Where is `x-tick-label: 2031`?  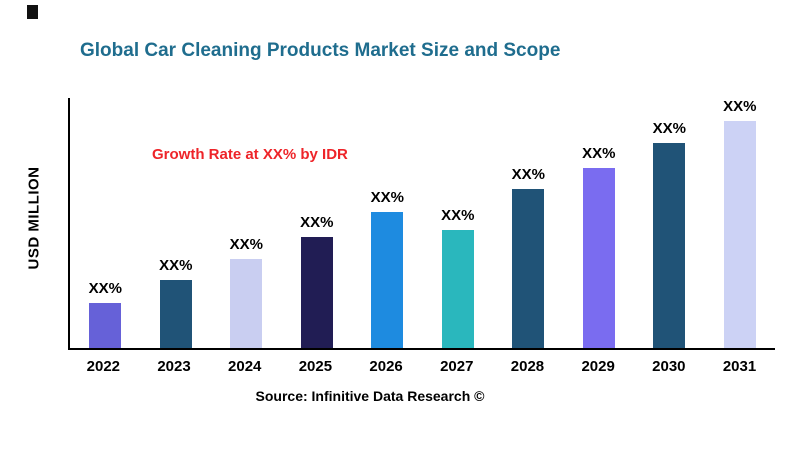 x-tick-label: 2031 is located at coordinates (739, 366).